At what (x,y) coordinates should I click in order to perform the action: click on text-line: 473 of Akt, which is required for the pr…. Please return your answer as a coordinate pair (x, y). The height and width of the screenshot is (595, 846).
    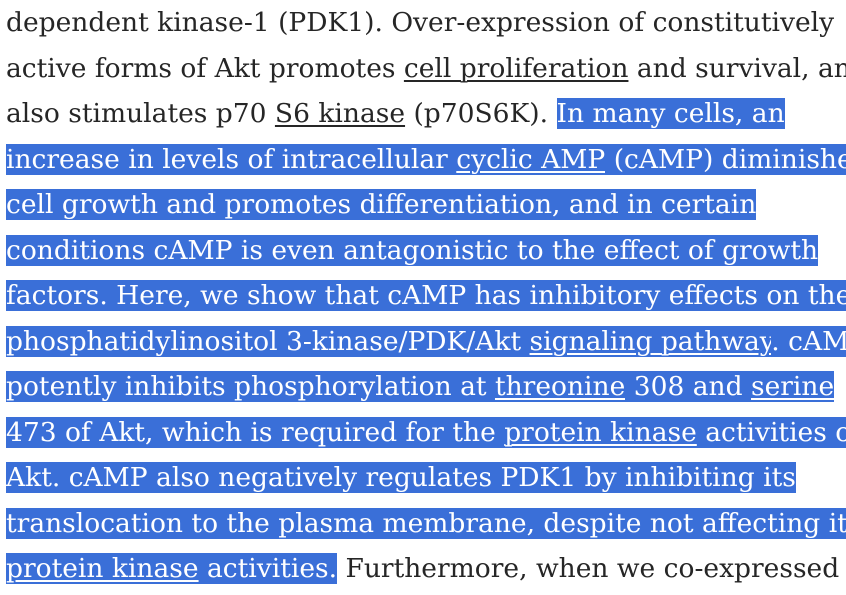
    Looking at the image, I should click on (426, 433).